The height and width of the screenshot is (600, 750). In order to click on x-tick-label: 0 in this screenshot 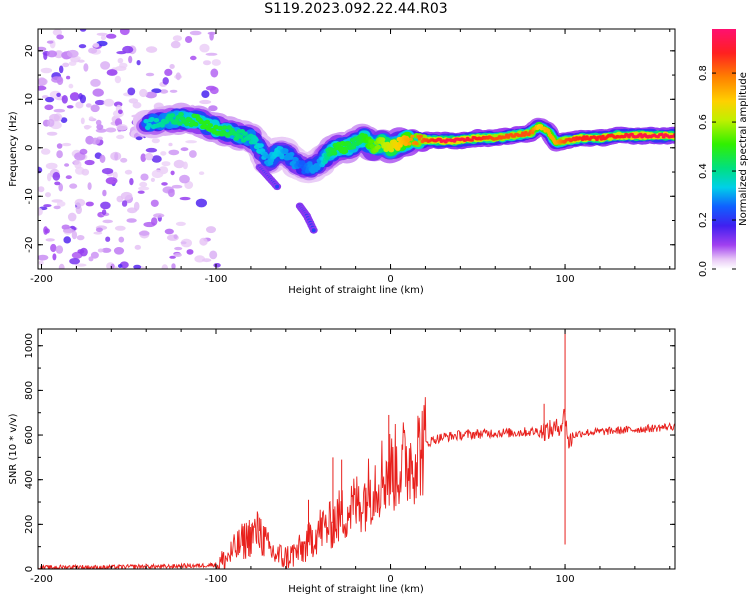, I will do `click(390, 279)`.